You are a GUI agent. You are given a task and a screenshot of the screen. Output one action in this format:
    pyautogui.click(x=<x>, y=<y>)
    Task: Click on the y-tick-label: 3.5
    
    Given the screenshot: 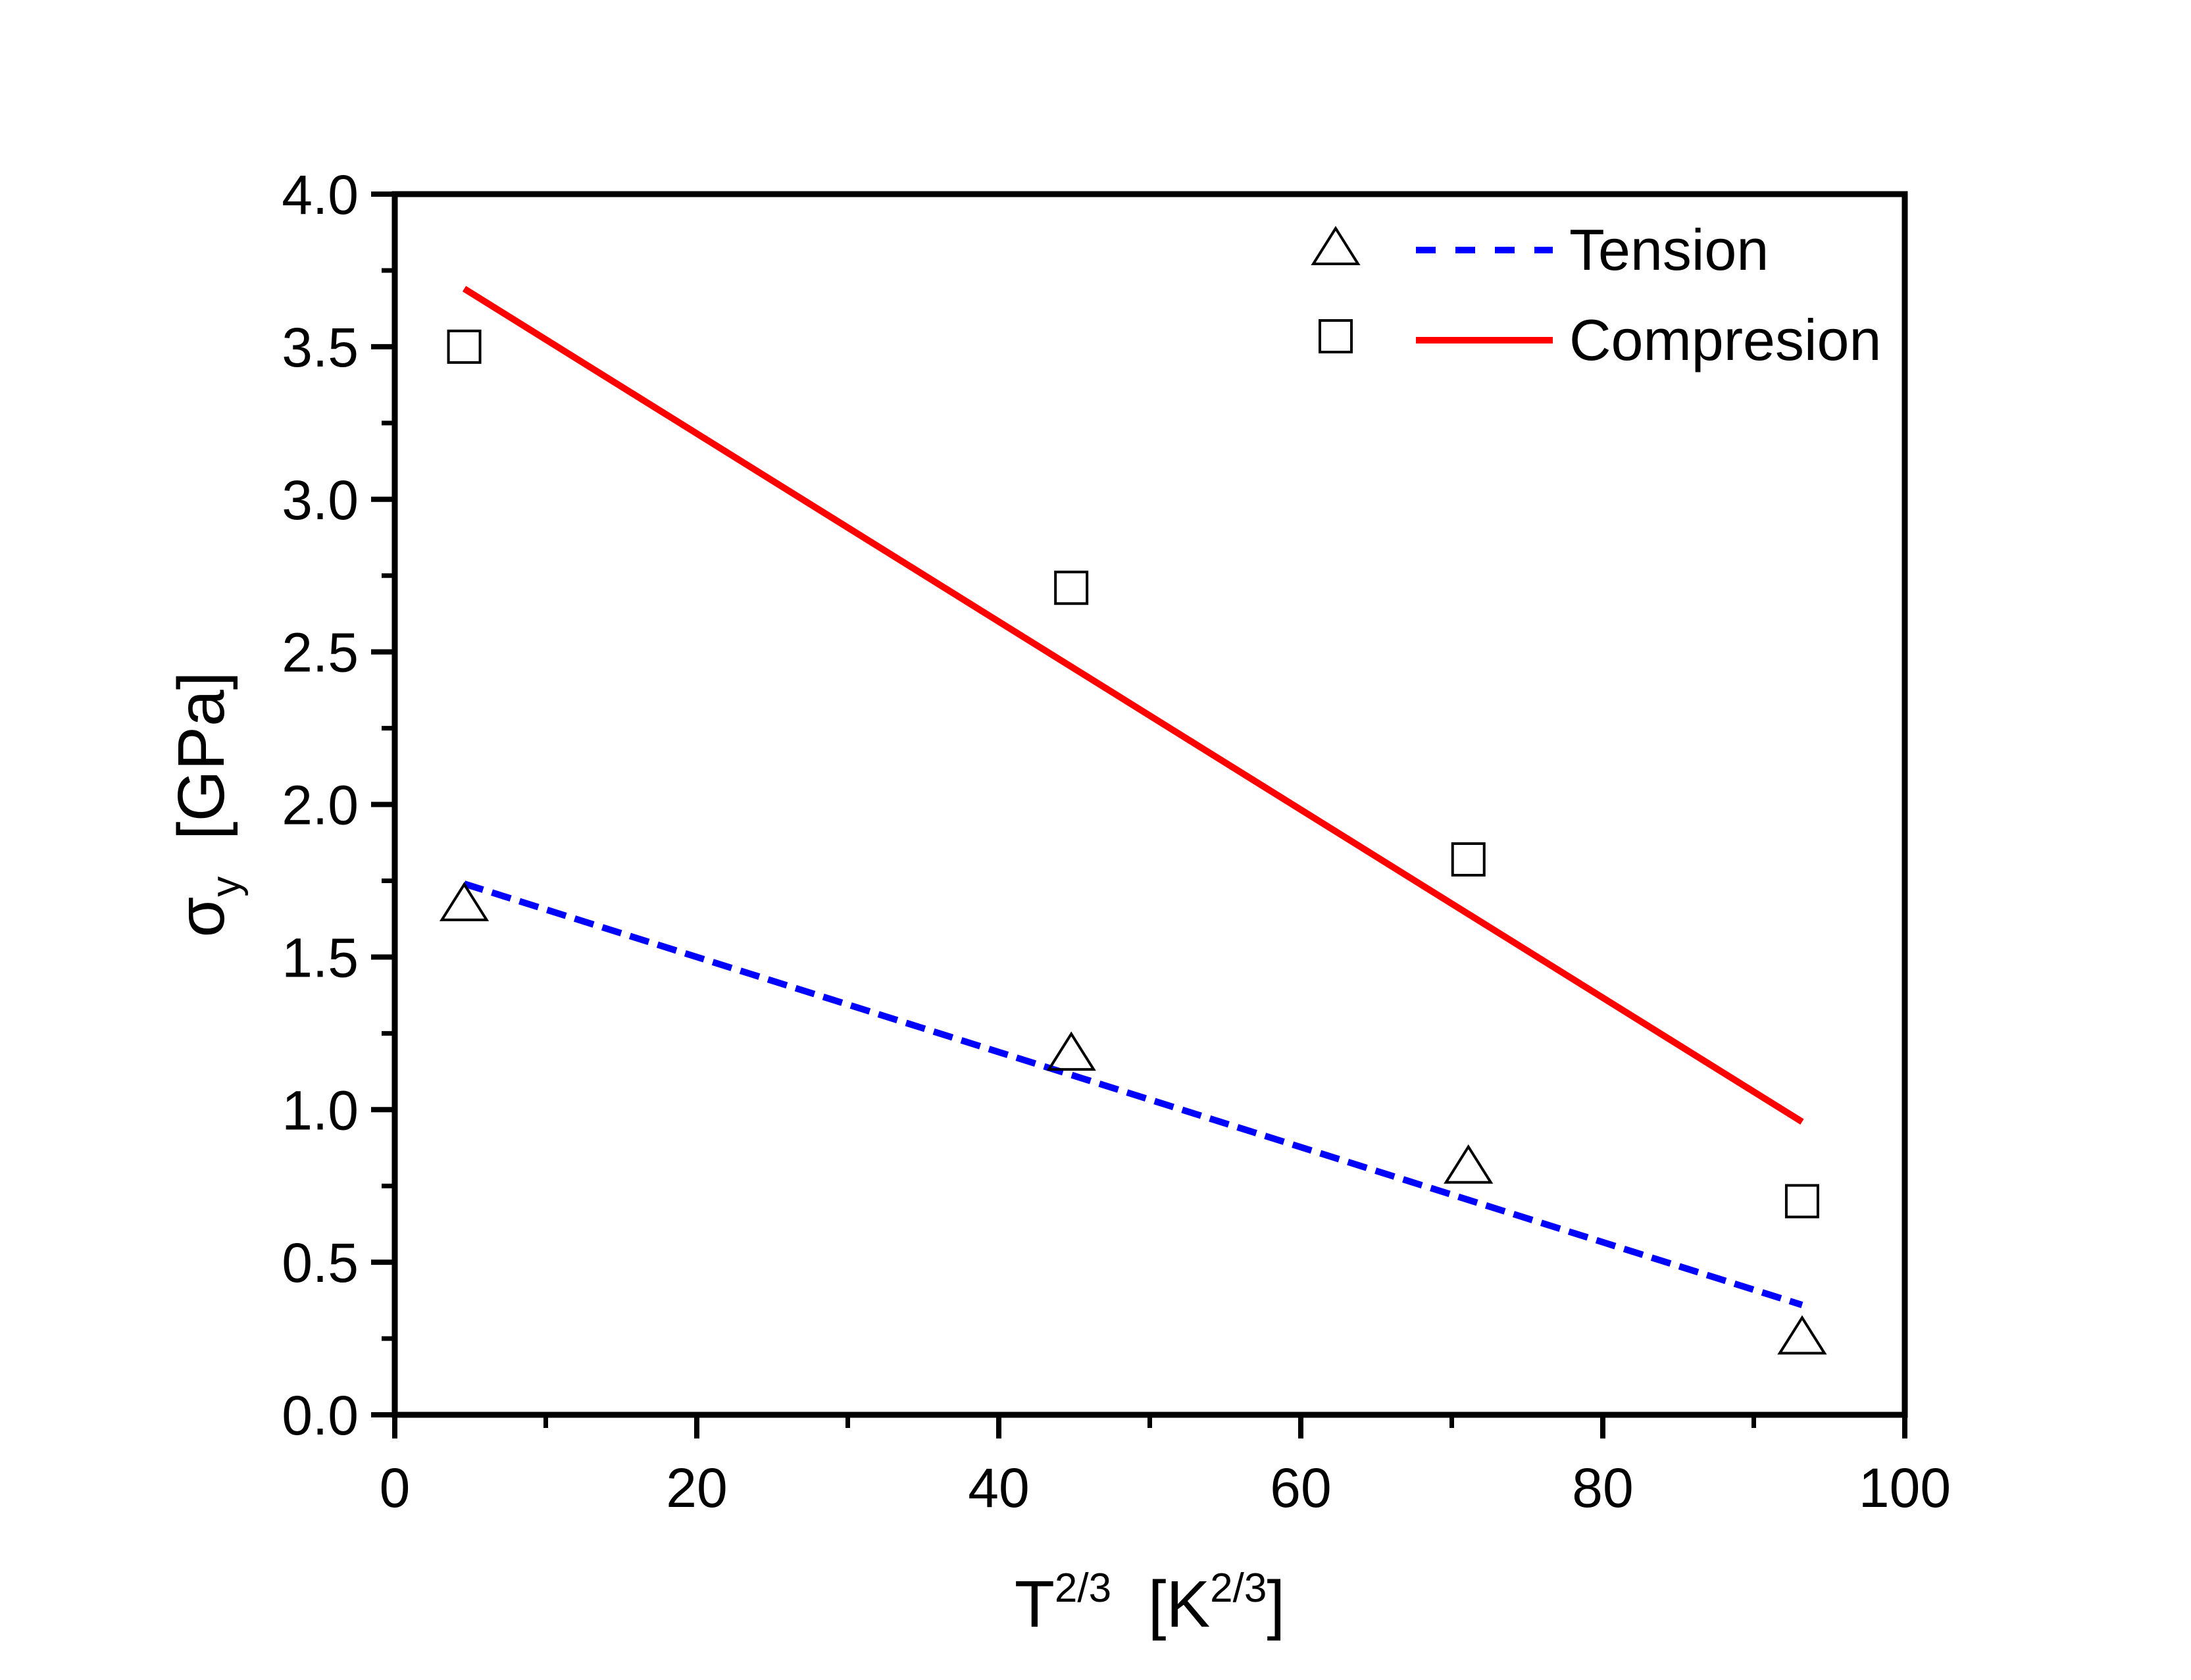 What is the action you would take?
    pyautogui.click(x=320, y=347)
    